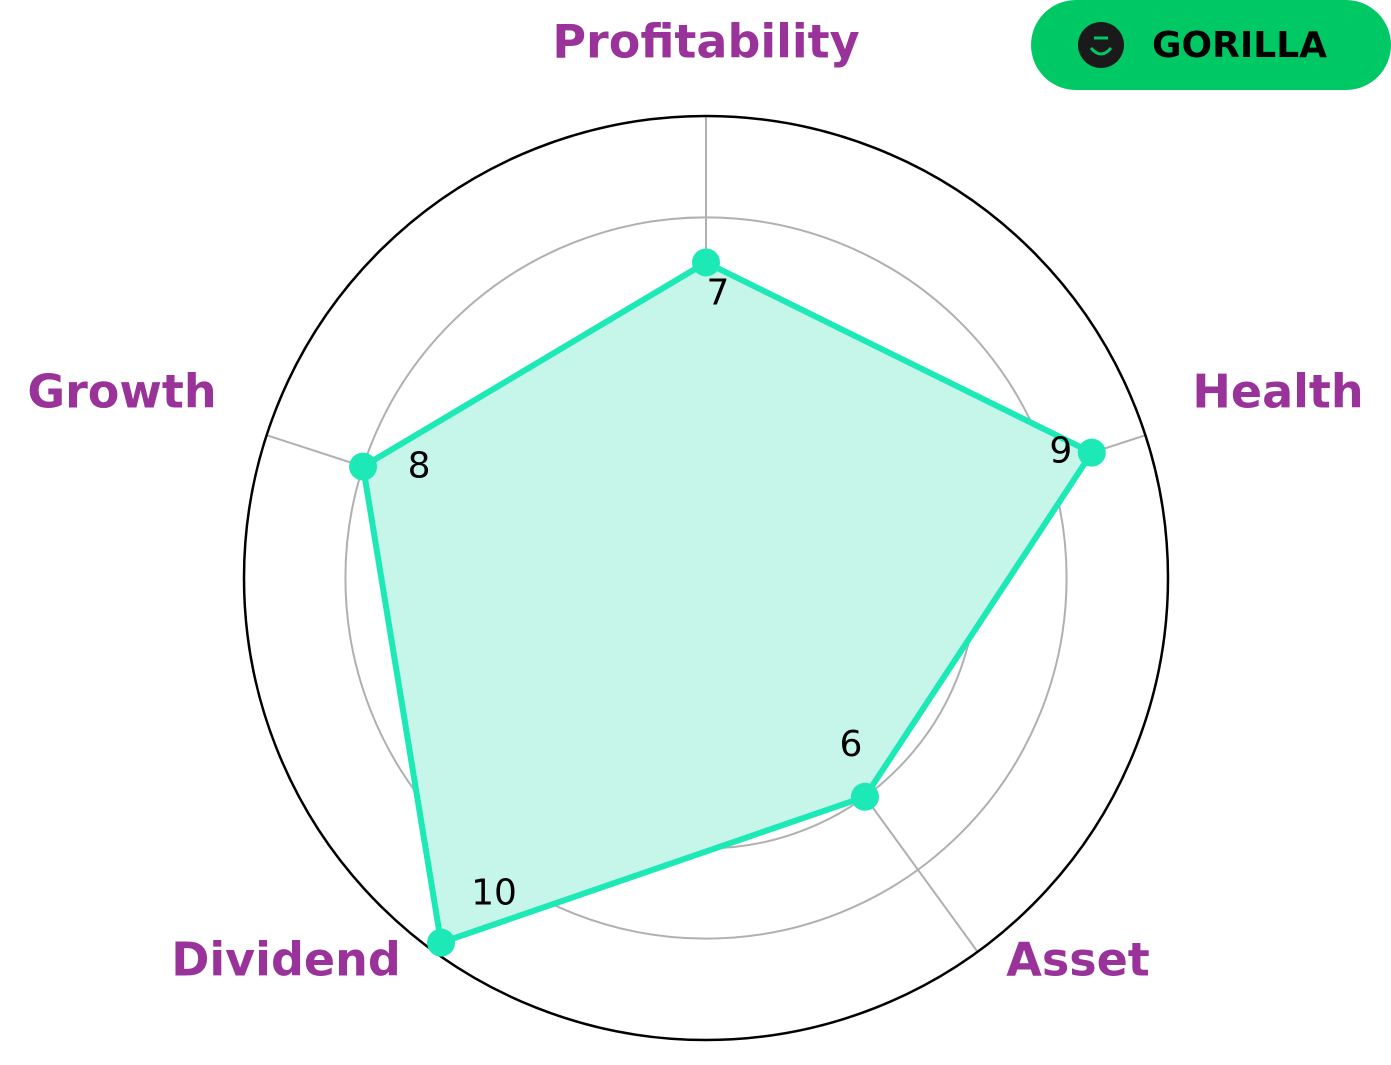  I want to click on brand-icon, so click(1101, 45).